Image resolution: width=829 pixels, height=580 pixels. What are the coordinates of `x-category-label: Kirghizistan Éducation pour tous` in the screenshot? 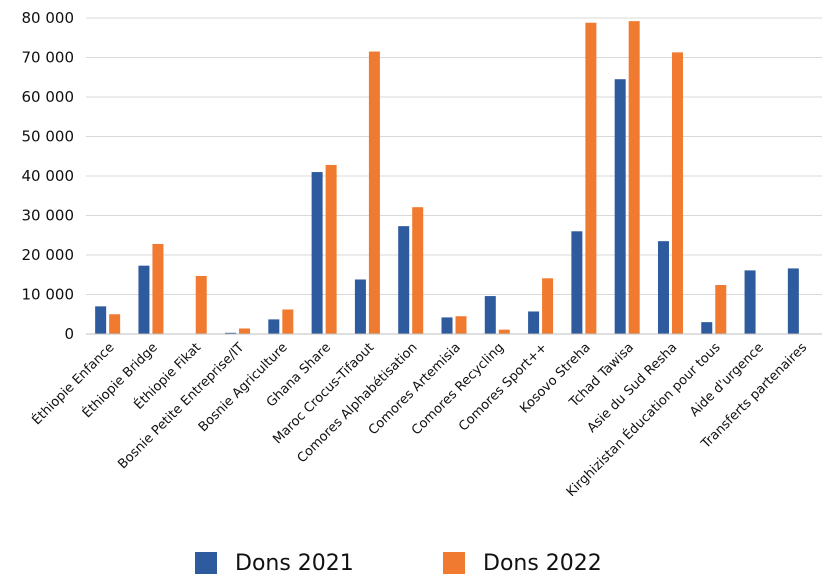 It's located at (643, 419).